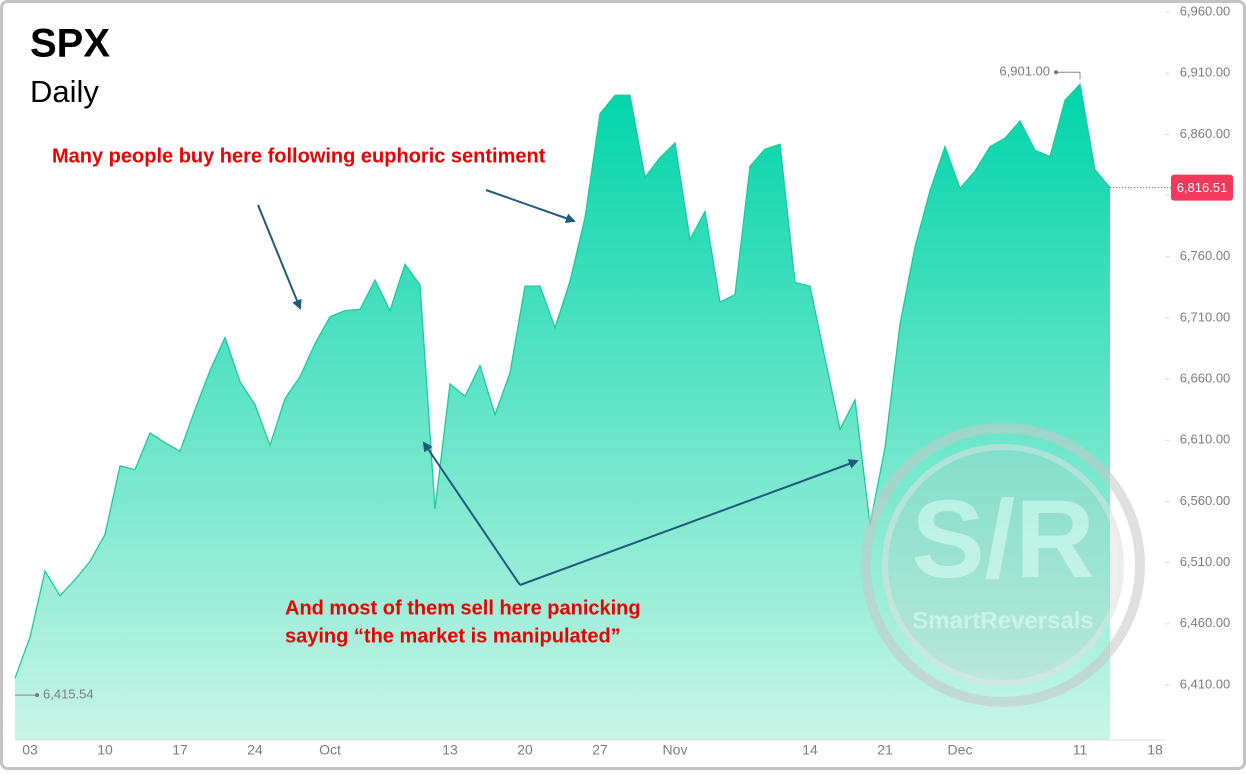  I want to click on y-tick-label: 6,460.00, so click(1205, 622).